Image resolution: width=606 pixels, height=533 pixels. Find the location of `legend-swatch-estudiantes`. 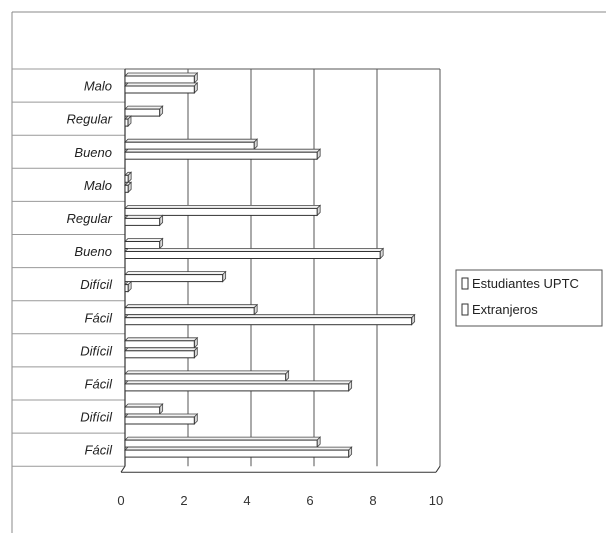

legend-swatch-estudiantes is located at coordinates (465, 283).